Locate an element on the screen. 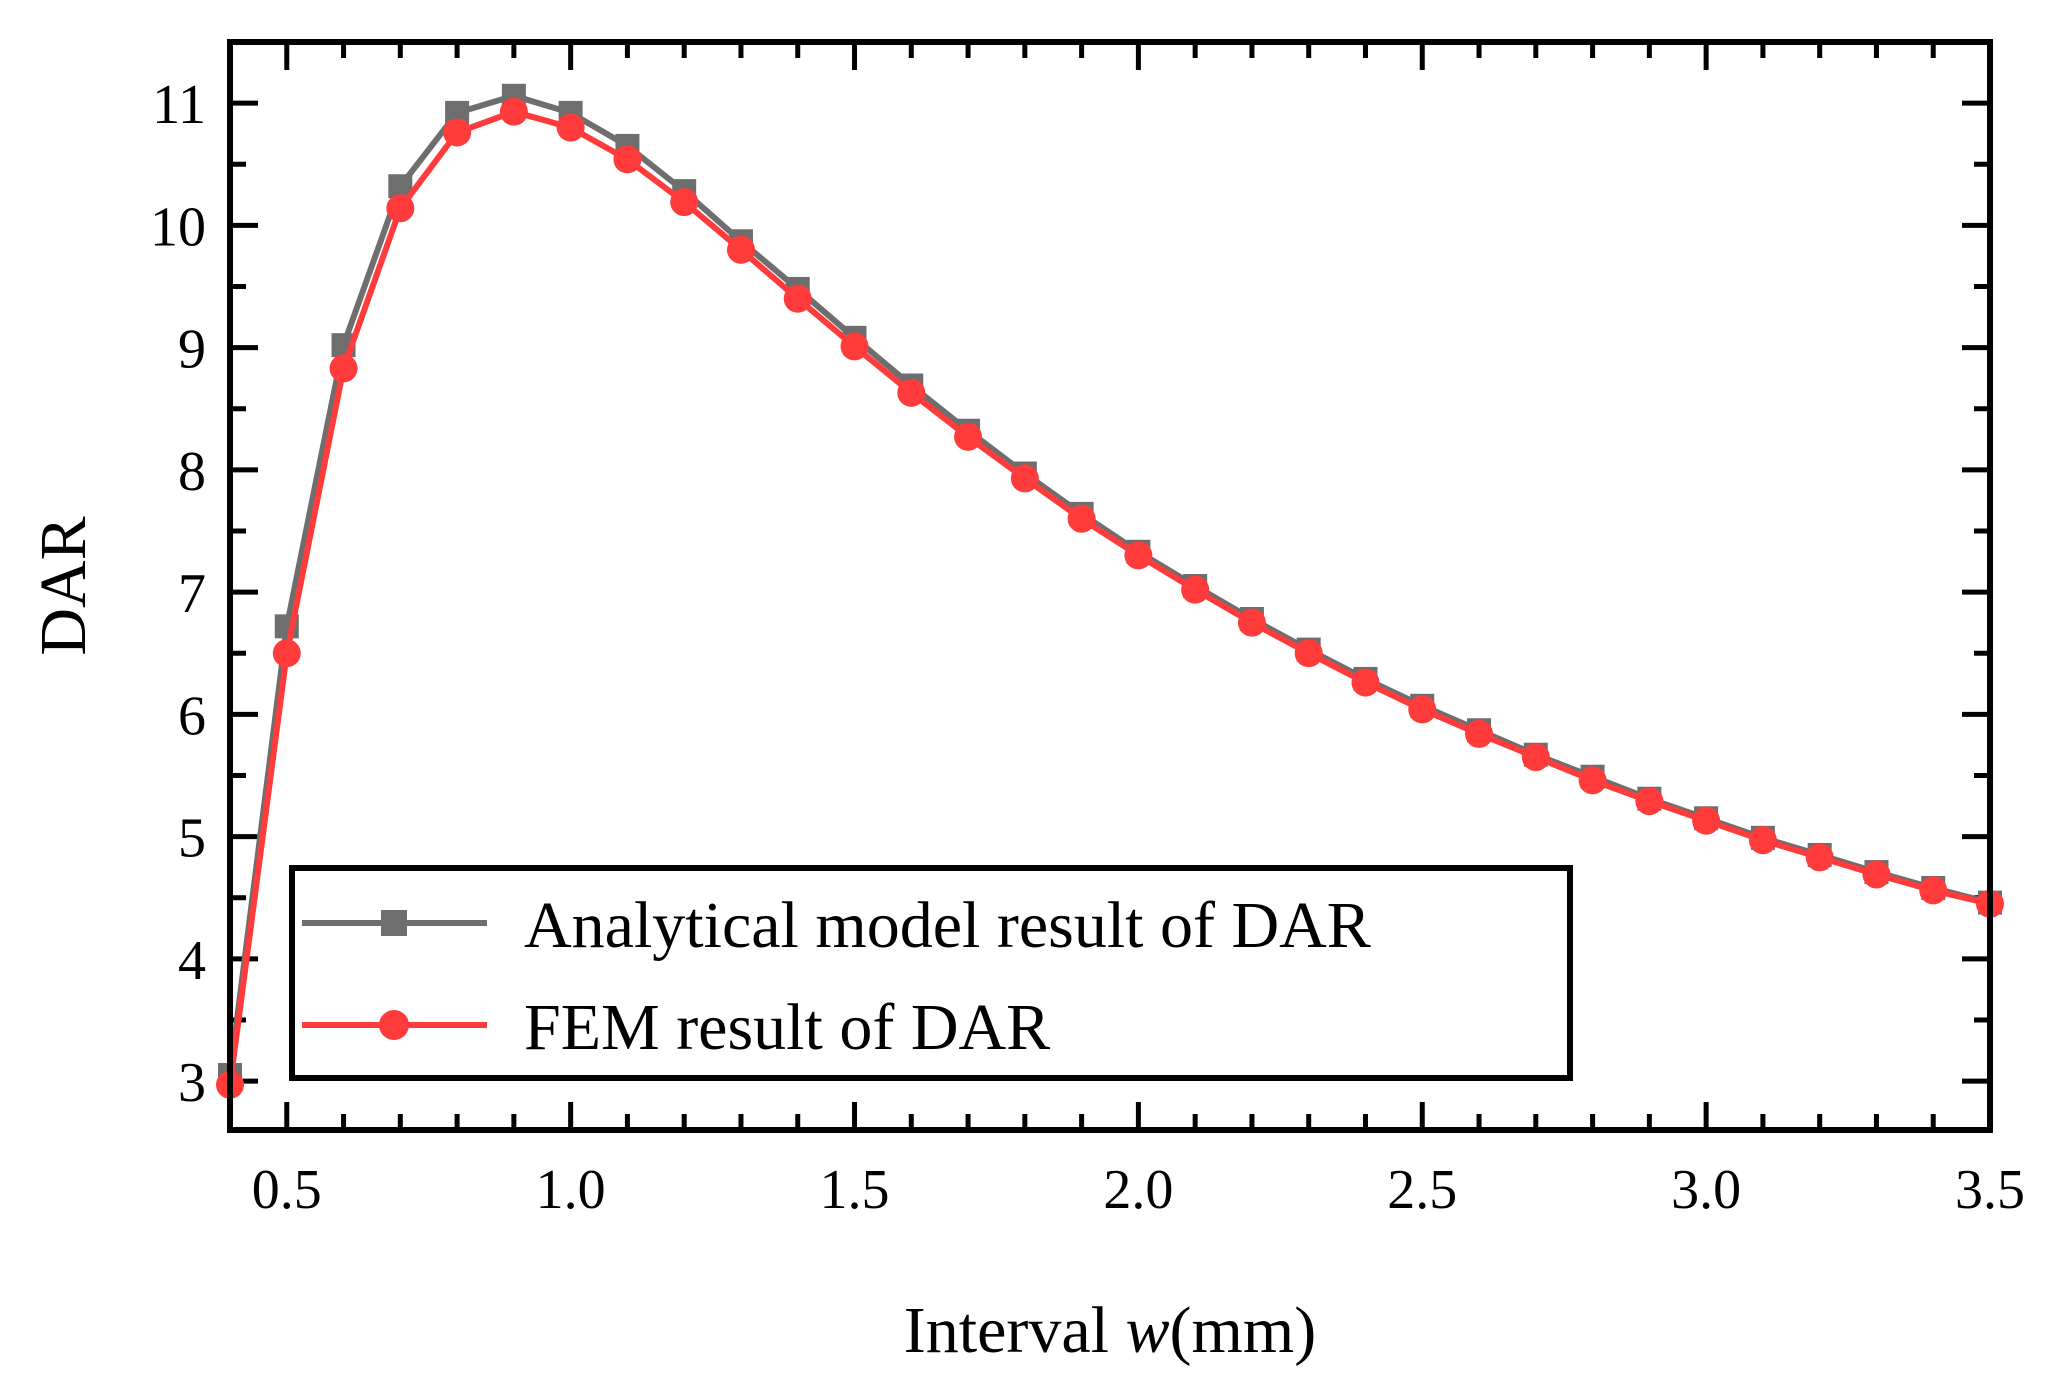  legend-marker-circle is located at coordinates (394, 1025).